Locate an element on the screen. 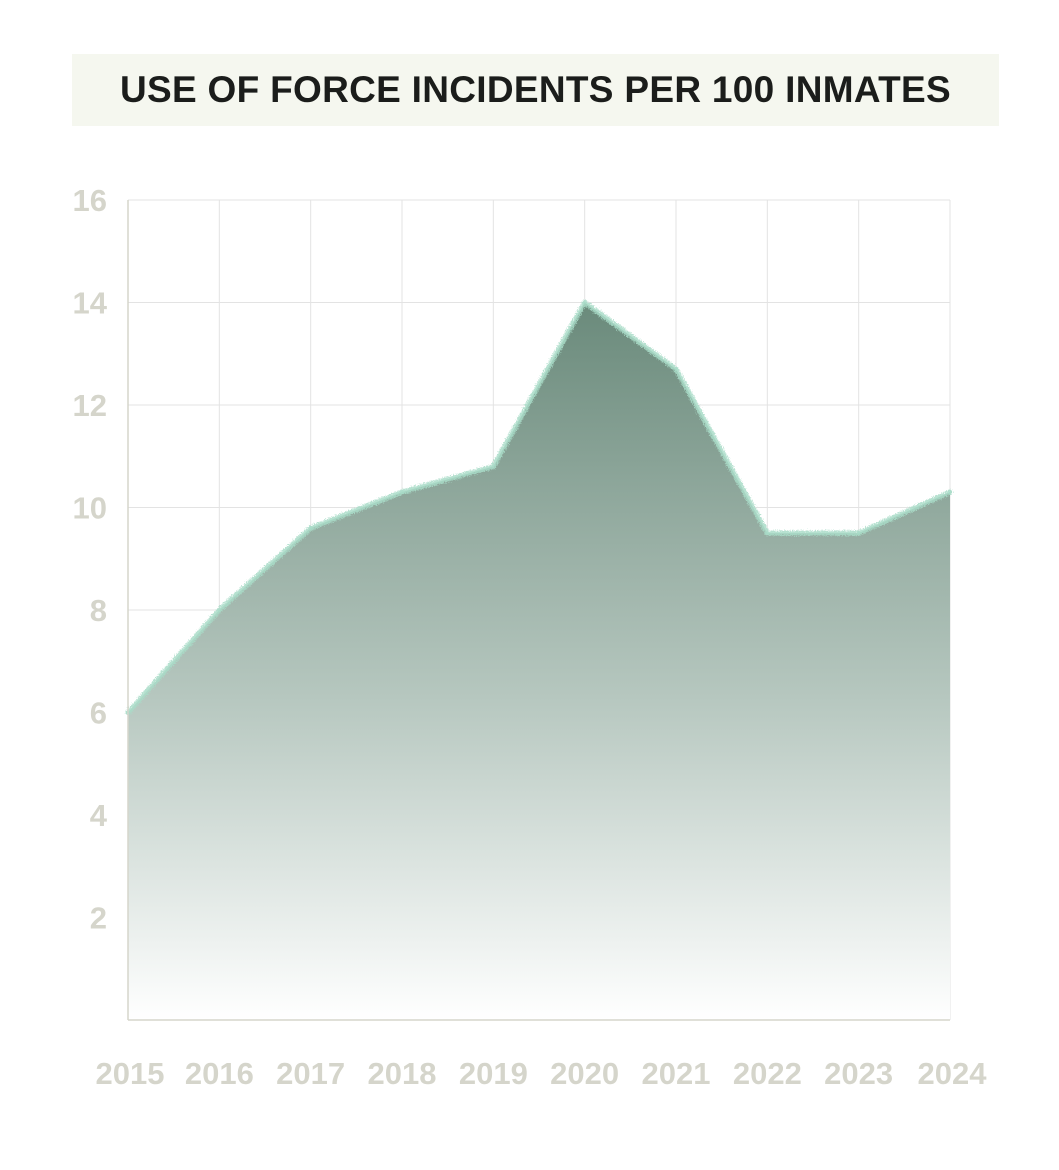  x-tick-label: 2021 is located at coordinates (676, 1073).